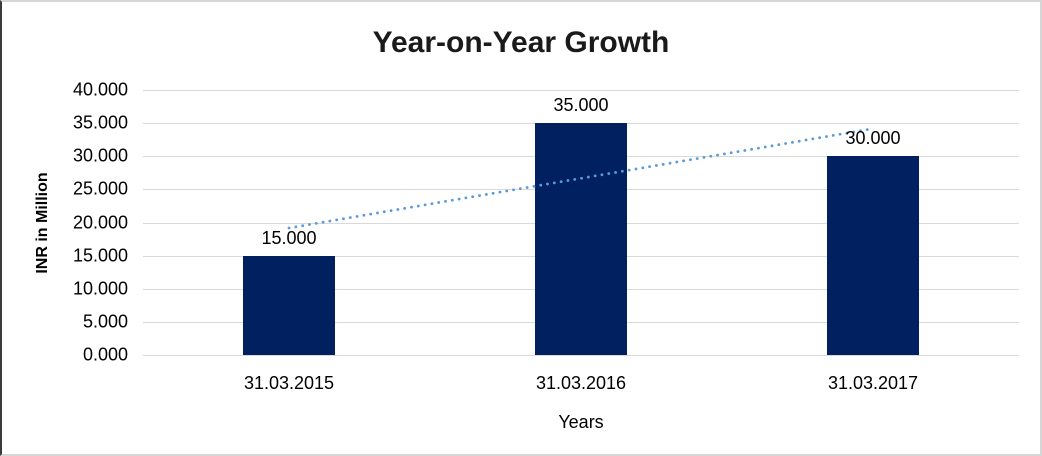 Image resolution: width=1042 pixels, height=456 pixels. I want to click on trendline, so click(581, 178).